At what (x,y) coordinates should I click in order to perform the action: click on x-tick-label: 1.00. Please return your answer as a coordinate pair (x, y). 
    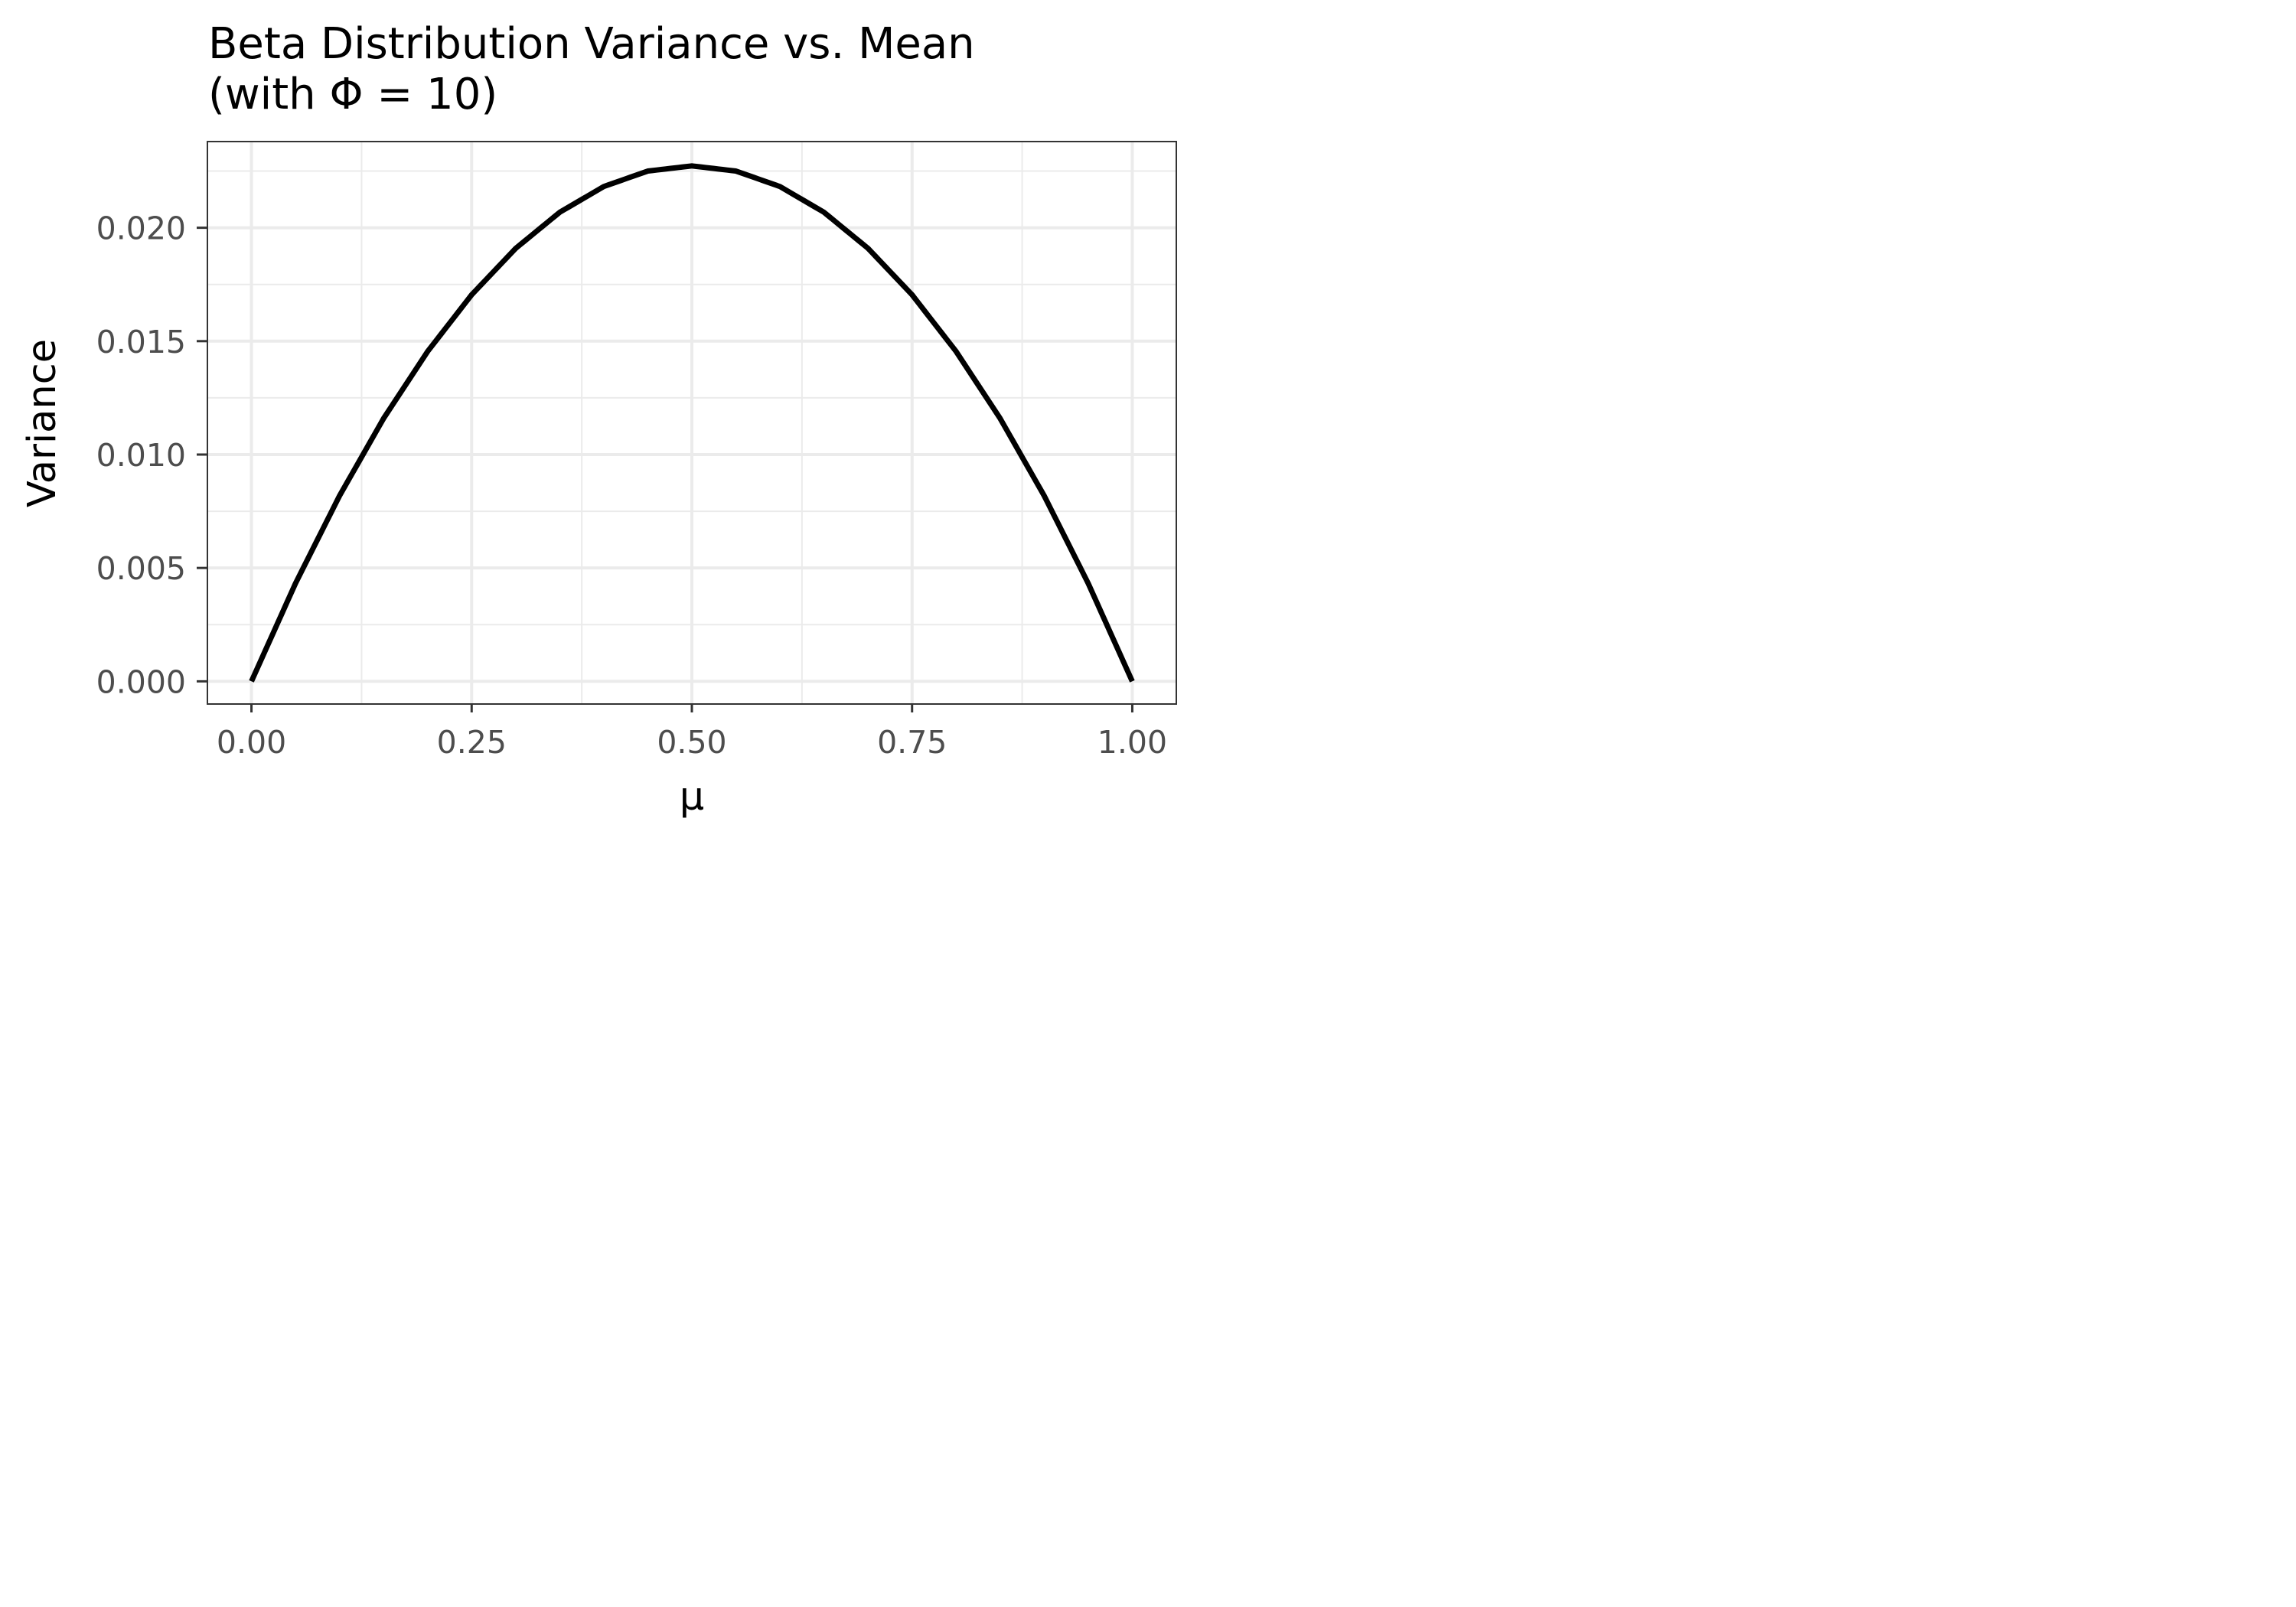
    Looking at the image, I should click on (1132, 742).